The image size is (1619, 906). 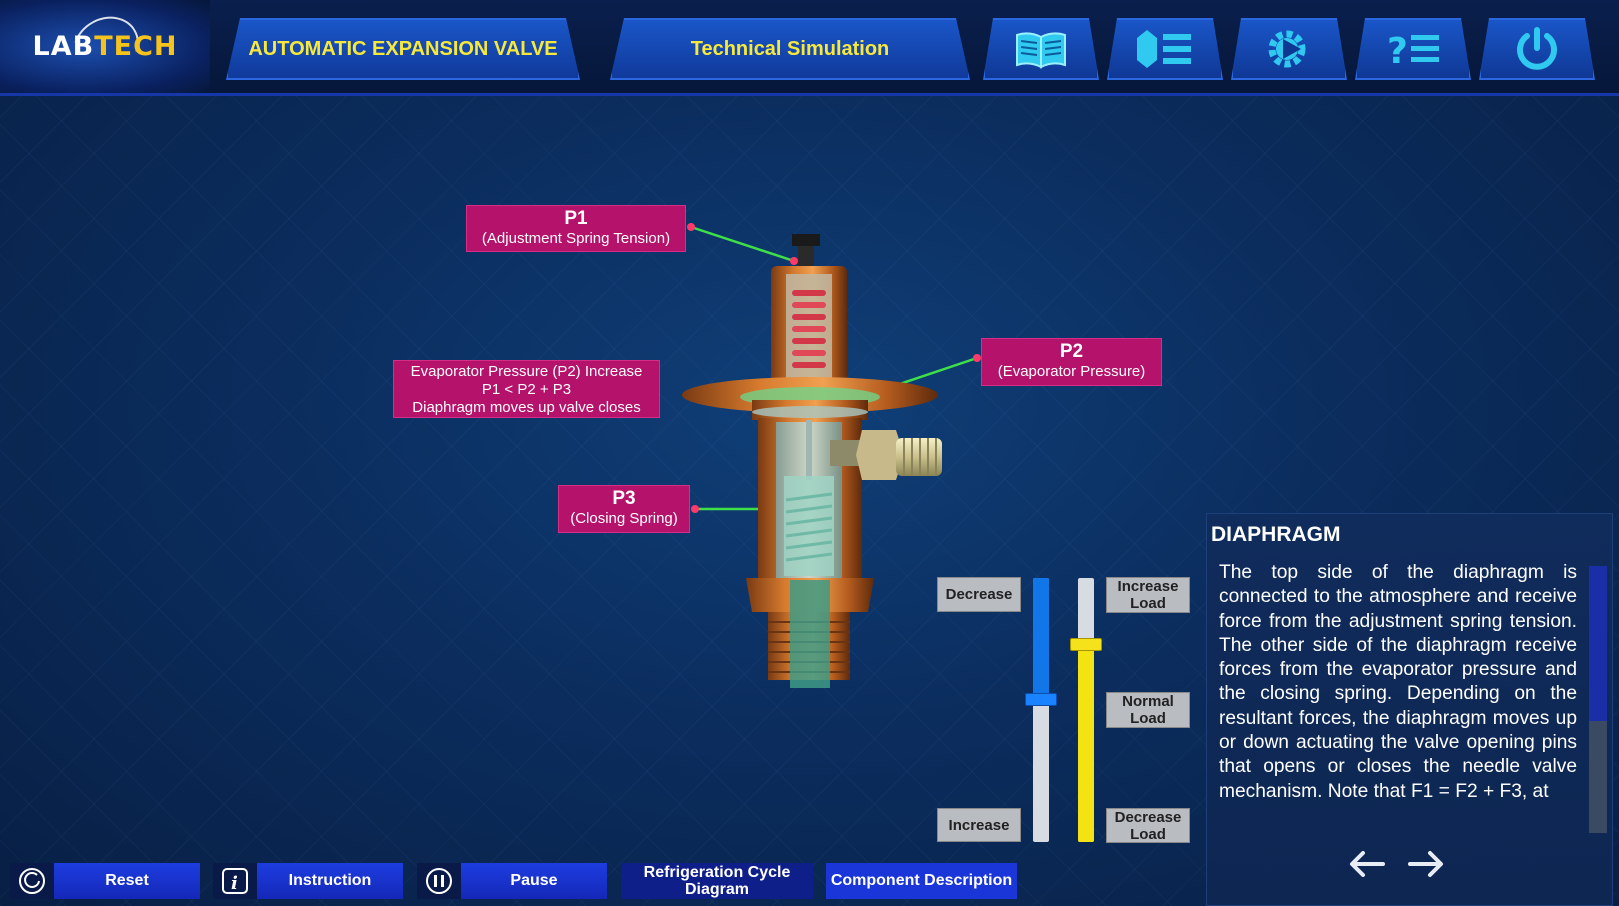 I want to click on p2-label: P2 (Evaporator Pressure), so click(x=1071, y=362).